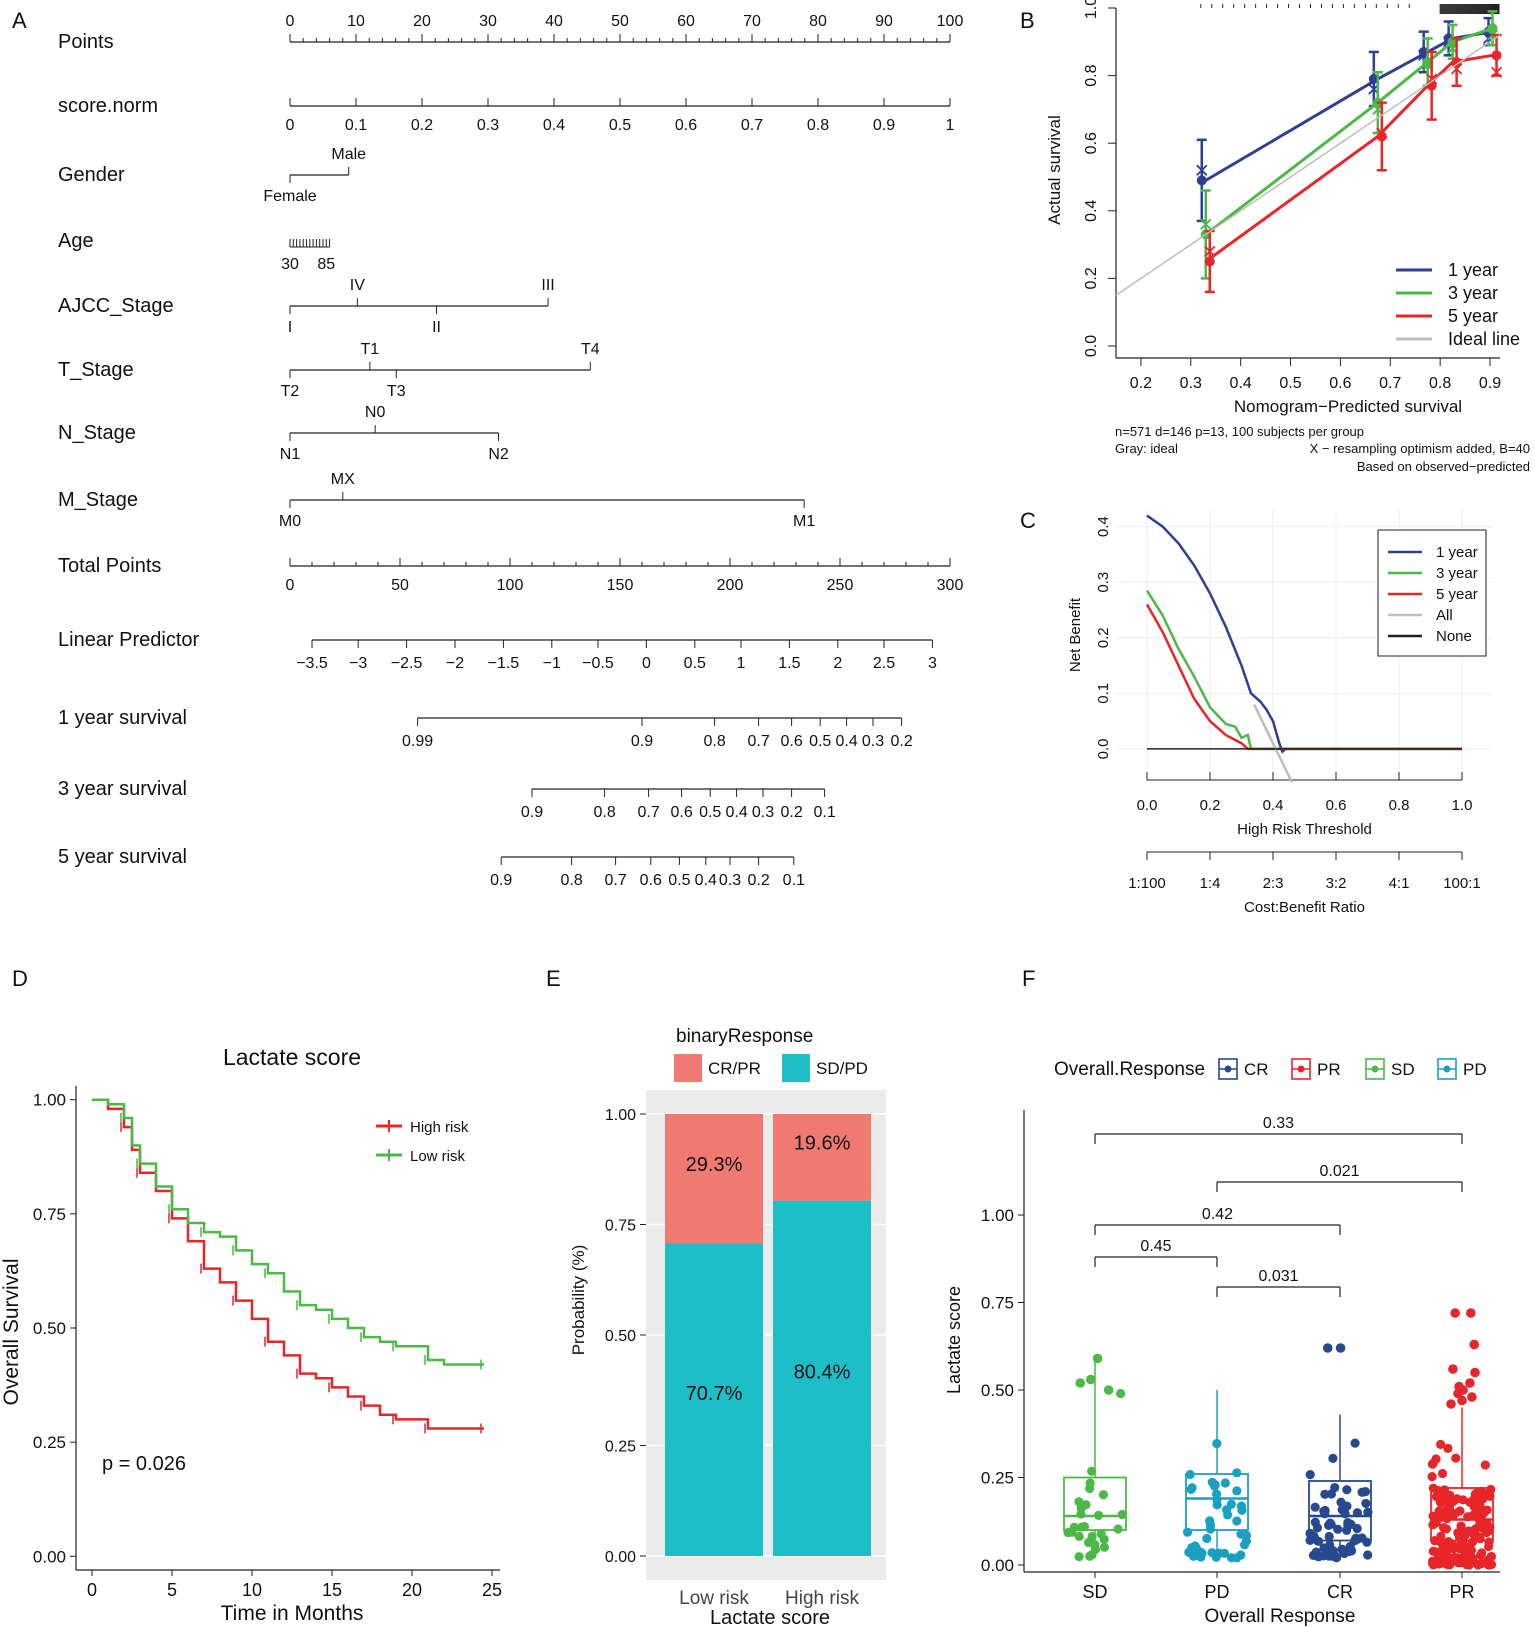  Describe the element at coordinates (681, 812) in the screenshot. I see `3-year-survival-tick-label: 0.6` at that location.